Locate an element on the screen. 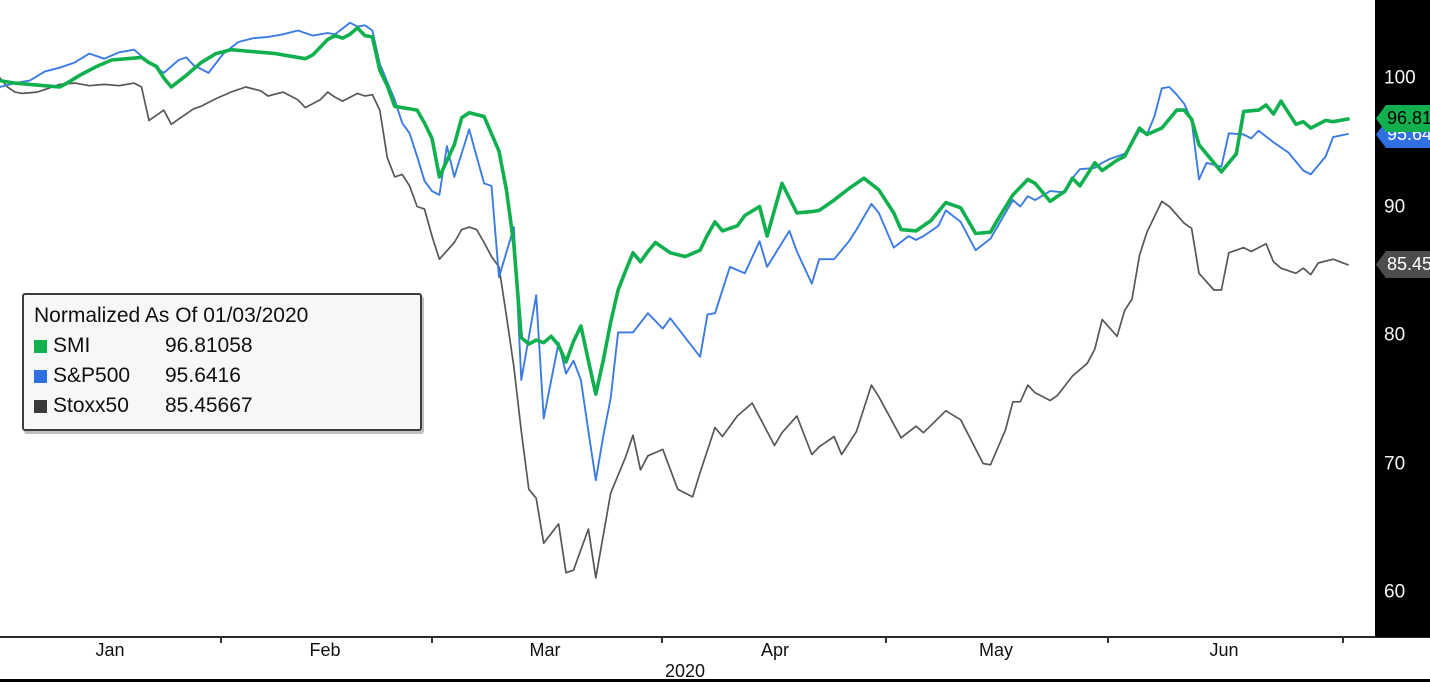  x-axis-line is located at coordinates (715, 637).